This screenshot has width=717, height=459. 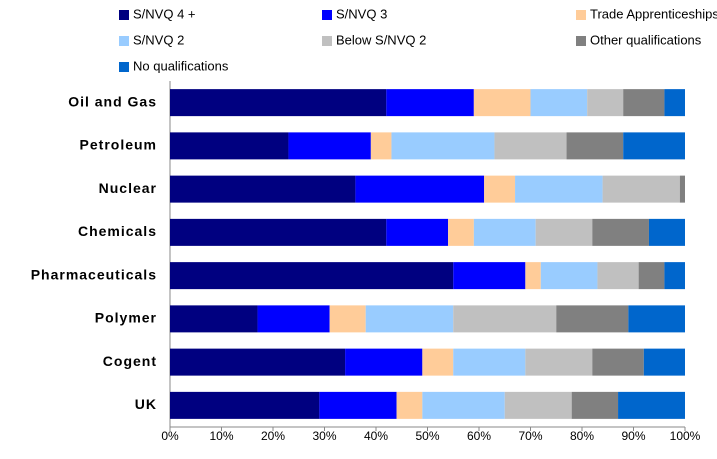 What do you see at coordinates (361, 13) in the screenshot?
I see `legend-label: S/NVQ 3` at bounding box center [361, 13].